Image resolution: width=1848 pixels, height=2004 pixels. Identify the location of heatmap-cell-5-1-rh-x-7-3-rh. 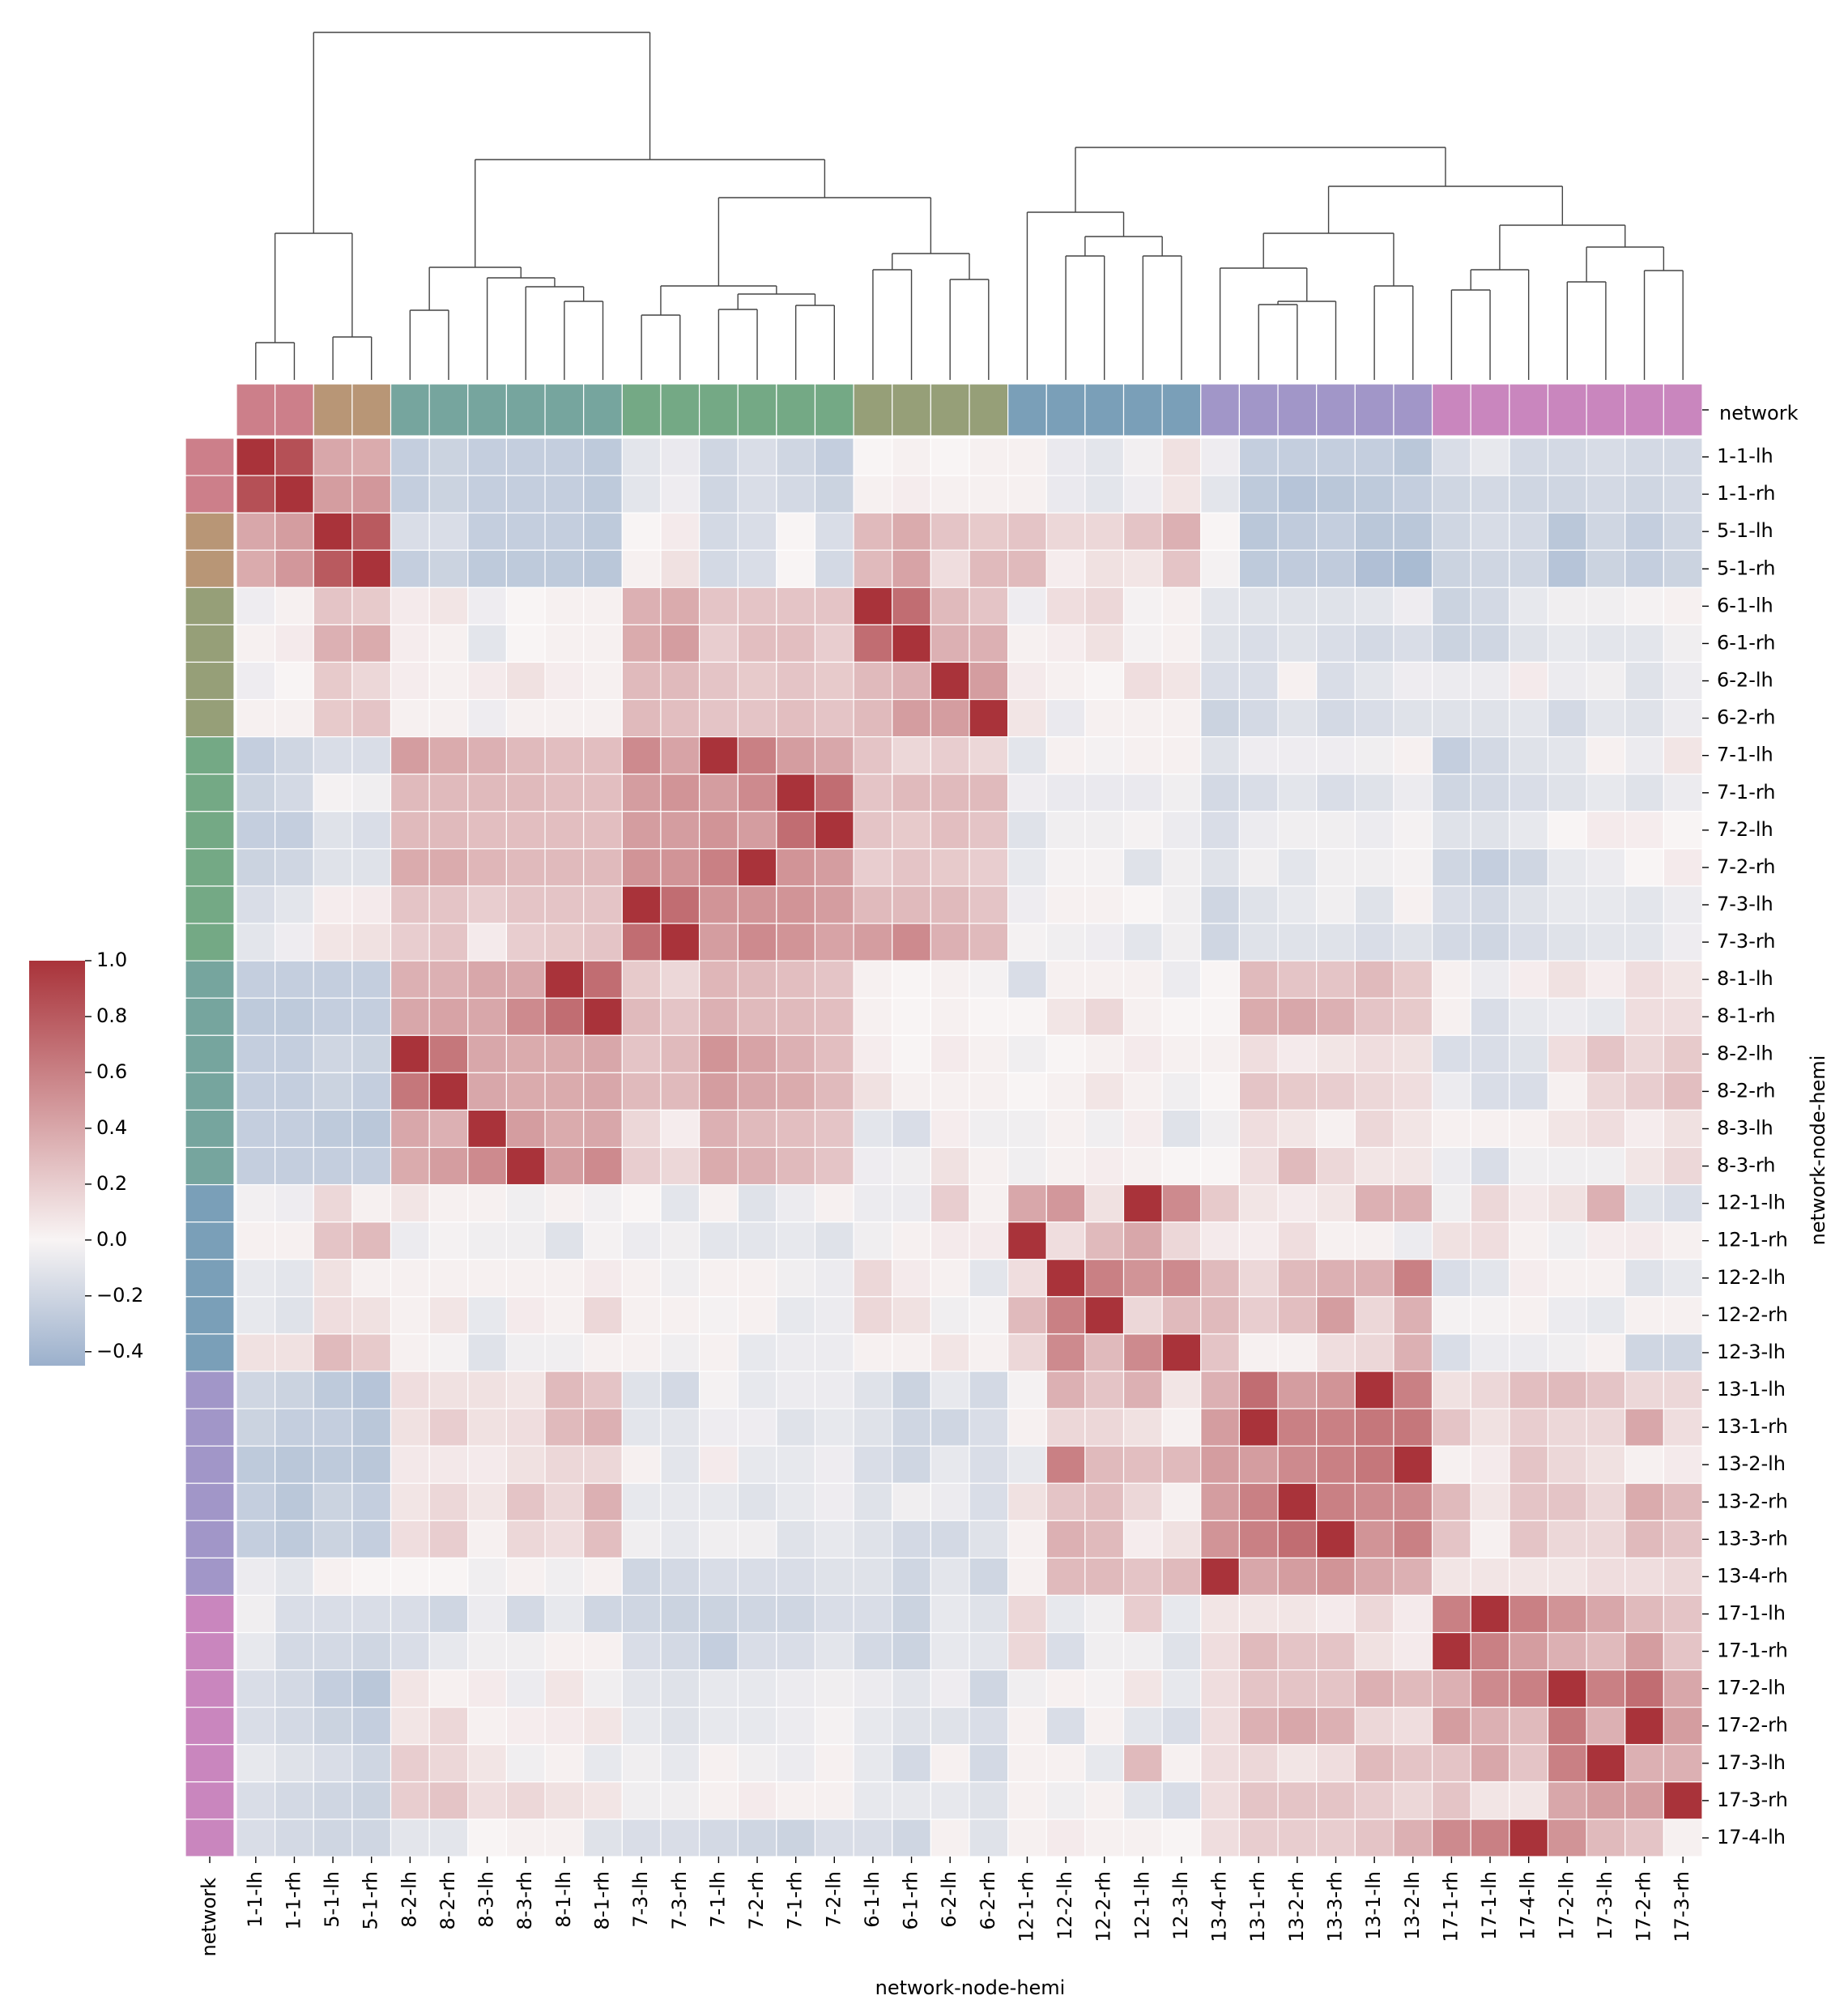
(680, 568).